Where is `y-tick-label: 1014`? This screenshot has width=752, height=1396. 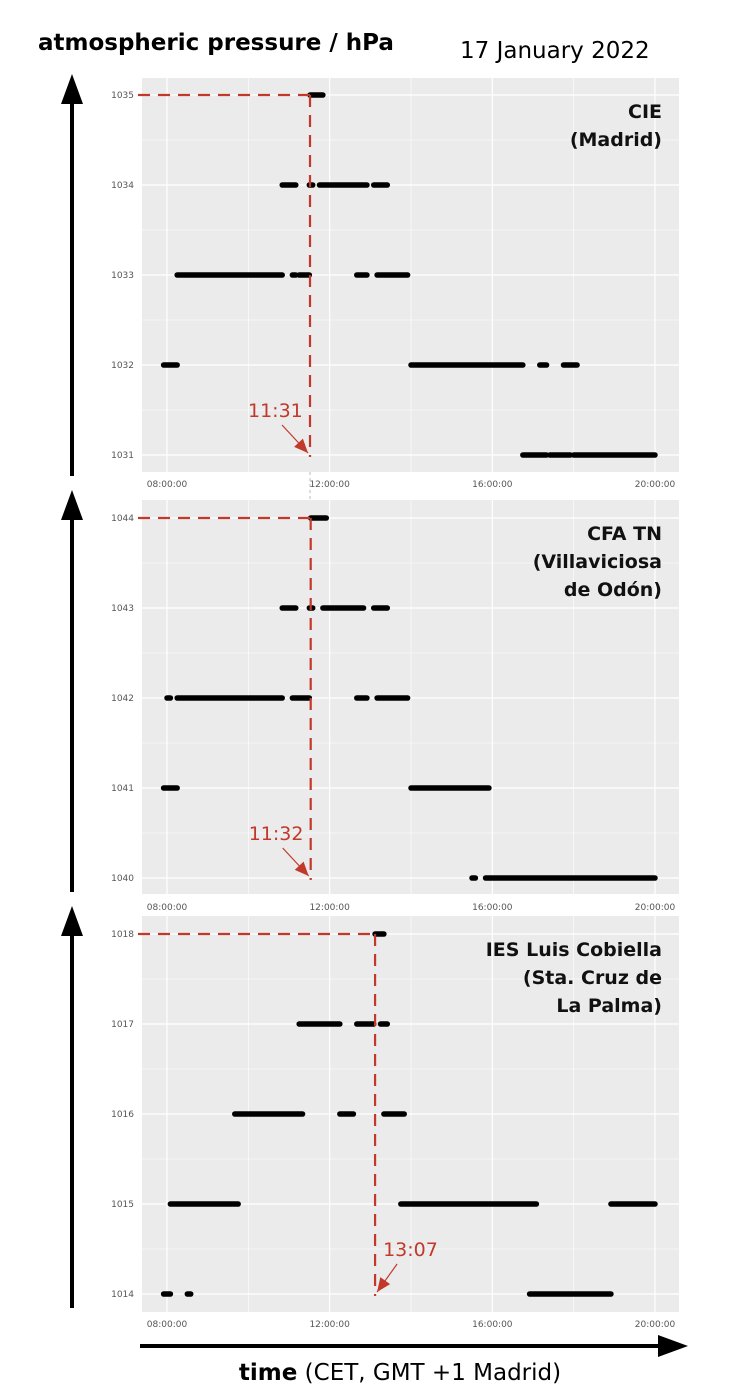 y-tick-label: 1014 is located at coordinates (122, 1295).